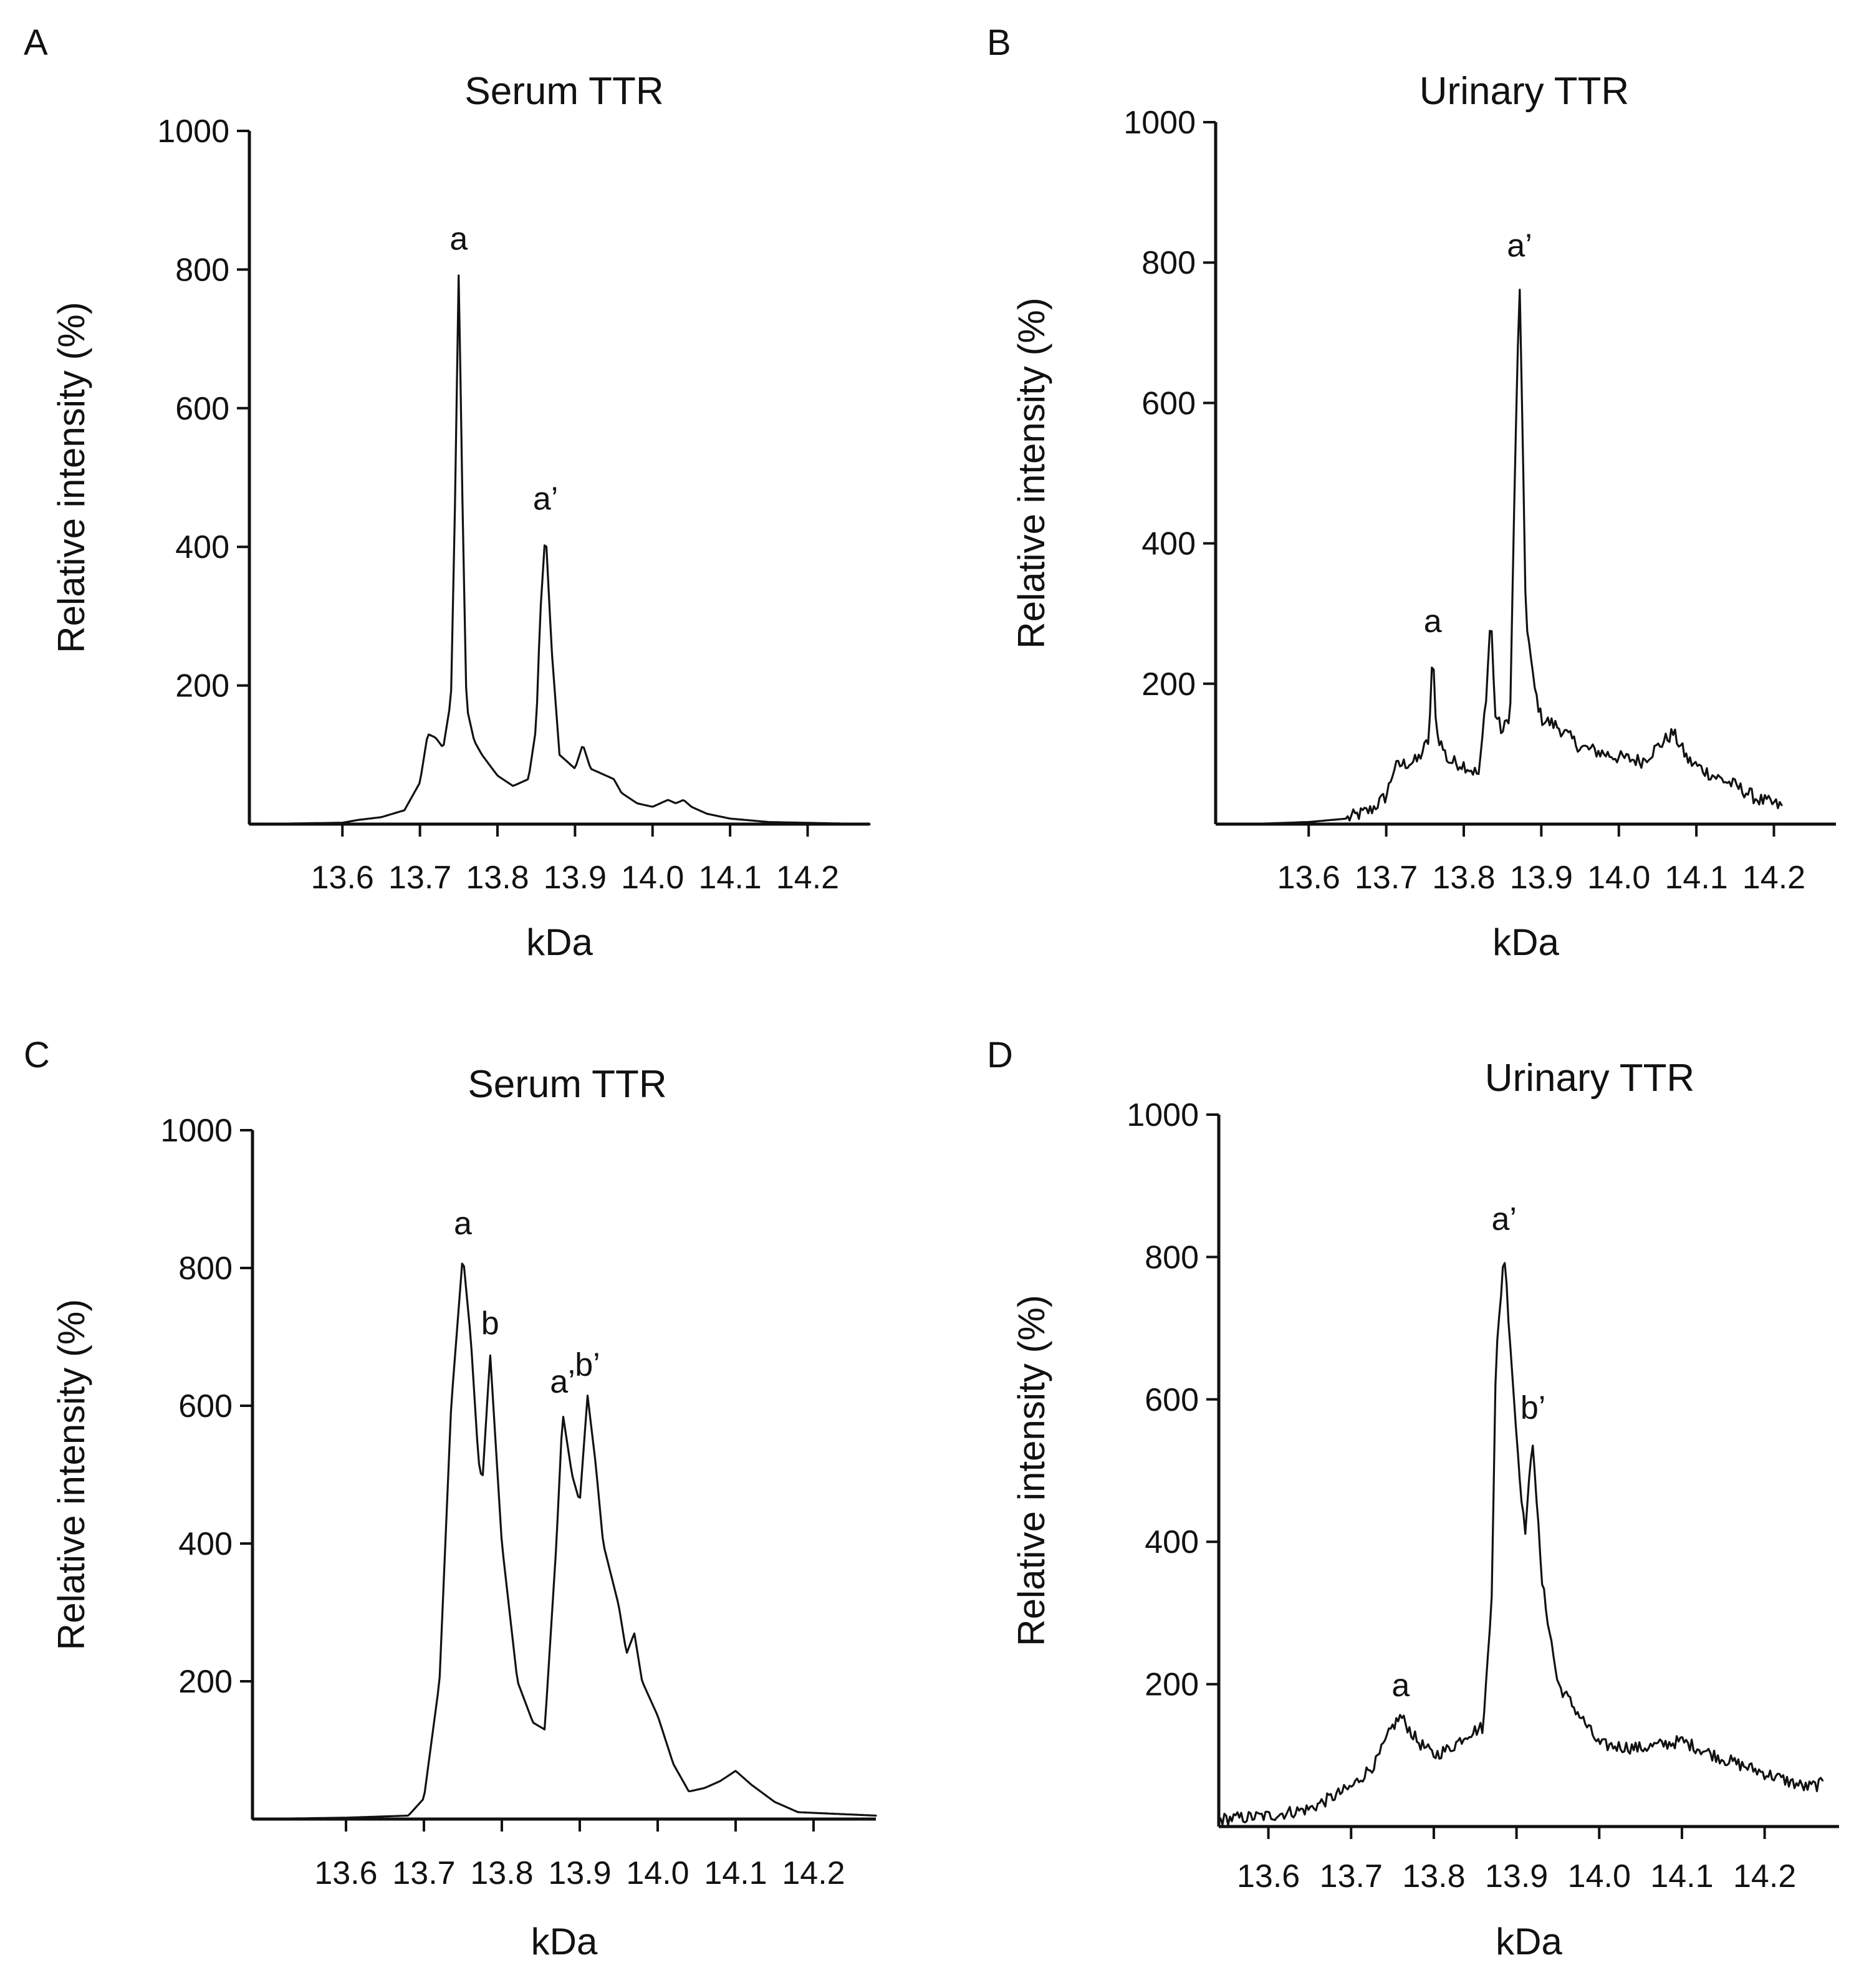  Describe the element at coordinates (490, 1323) in the screenshot. I see `peak-label: b` at that location.